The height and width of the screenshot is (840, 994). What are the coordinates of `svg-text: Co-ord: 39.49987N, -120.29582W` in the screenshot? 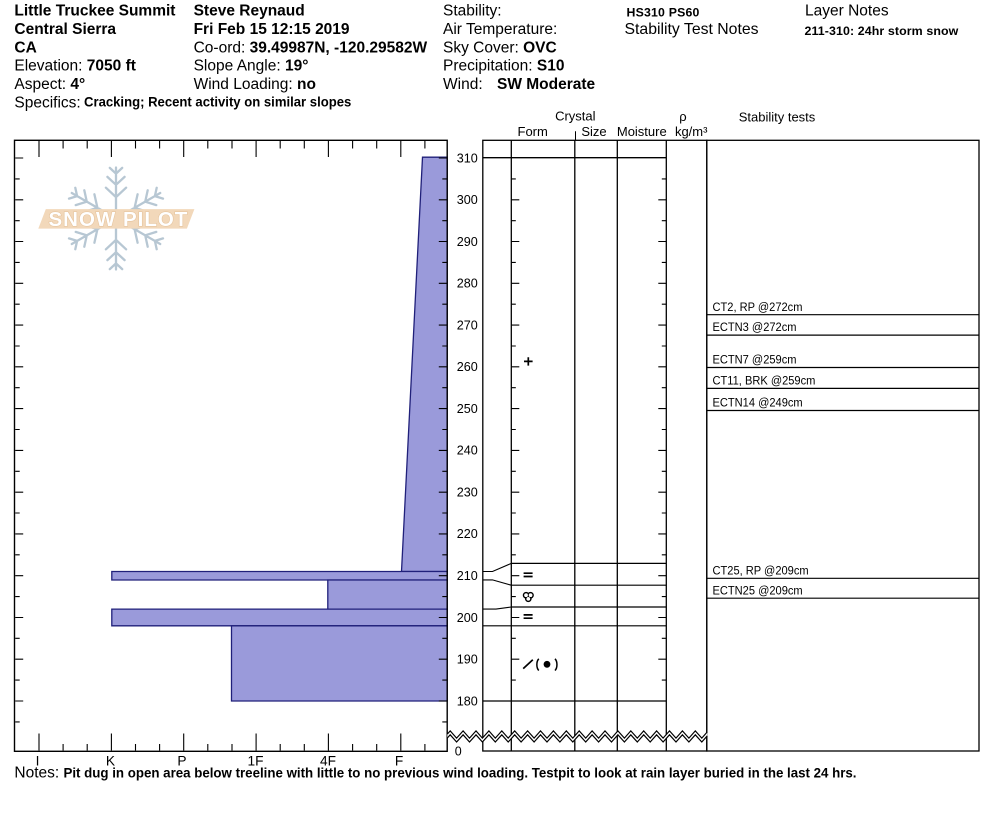 It's located at (311, 47).